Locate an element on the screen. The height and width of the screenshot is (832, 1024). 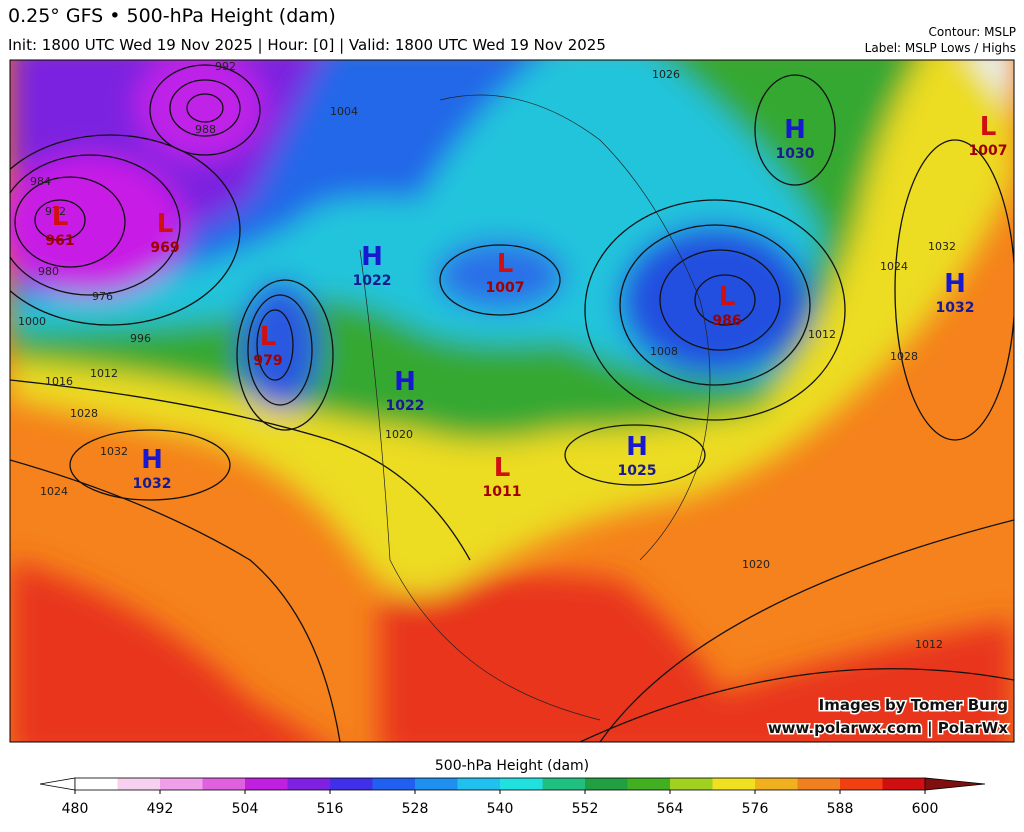
colorbar-tick-label: 504 is located at coordinates (245, 809).